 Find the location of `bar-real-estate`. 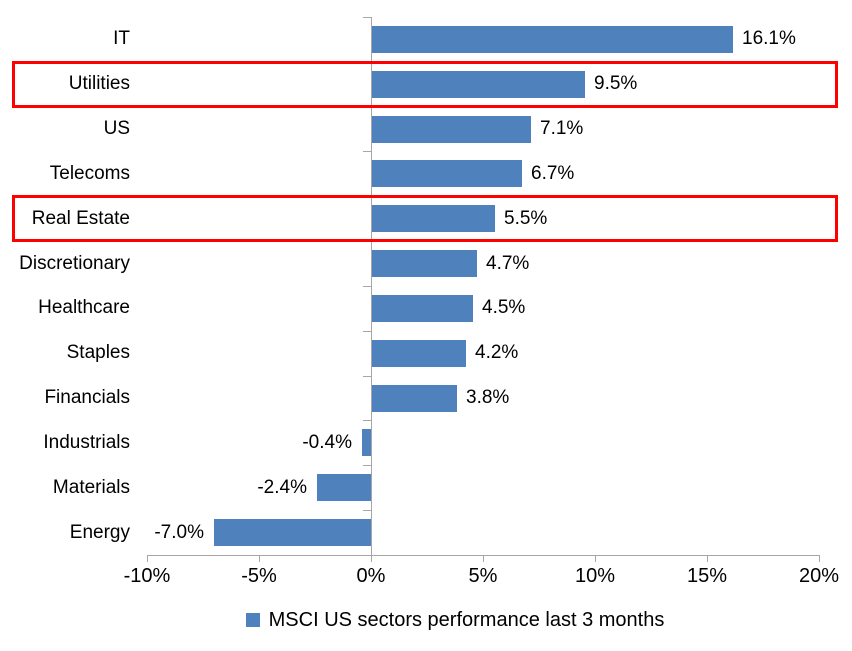

bar-real-estate is located at coordinates (433, 218).